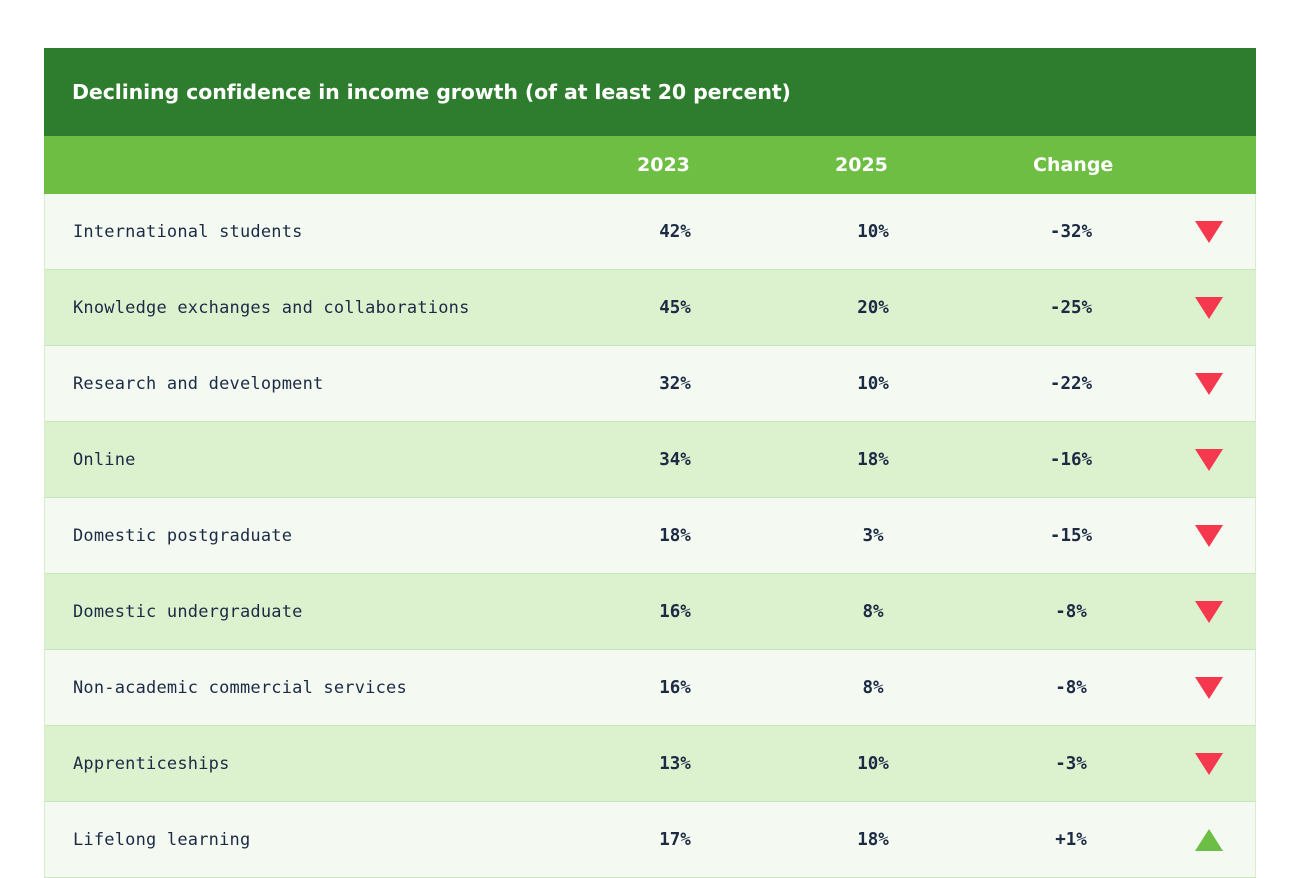 The height and width of the screenshot is (878, 1292). I want to click on row-value-2025: 20%, so click(873, 307).